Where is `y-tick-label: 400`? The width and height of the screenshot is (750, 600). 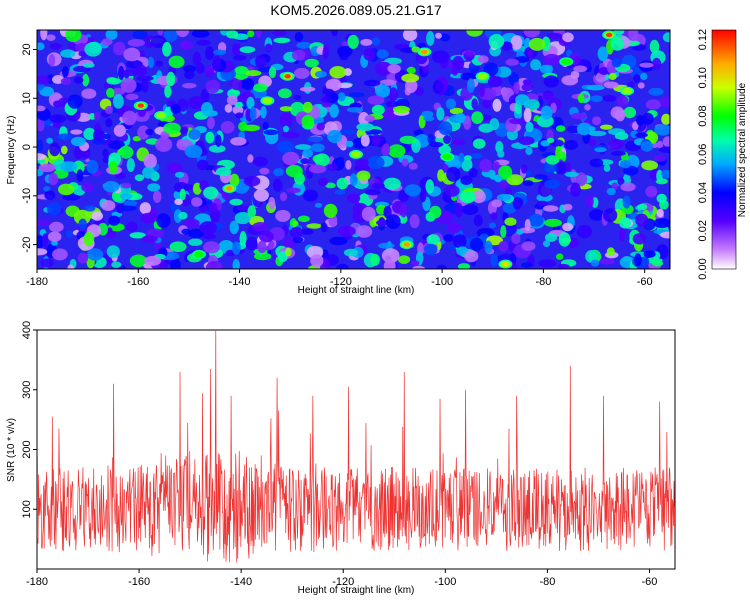 y-tick-label: 400 is located at coordinates (27, 330).